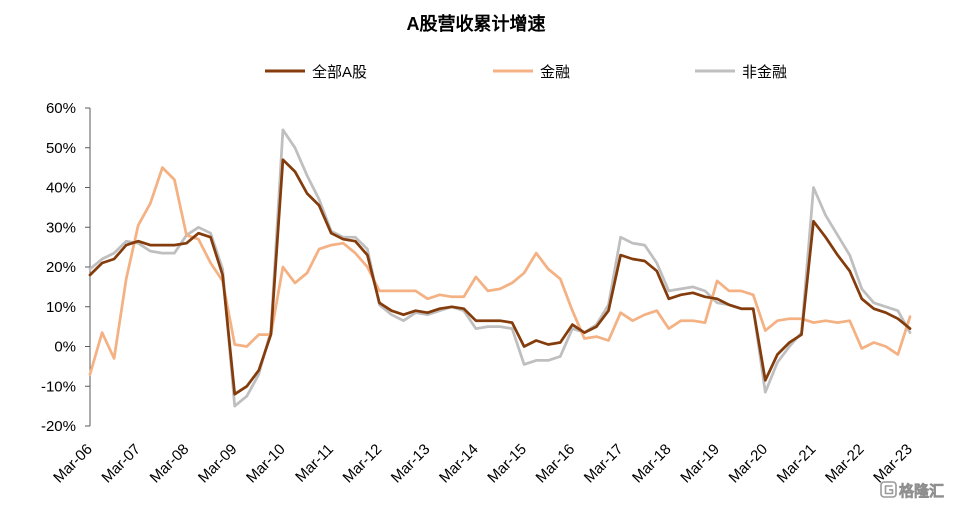 This screenshot has width=953, height=506. I want to click on y-tick-label: 60%, so click(61, 108).